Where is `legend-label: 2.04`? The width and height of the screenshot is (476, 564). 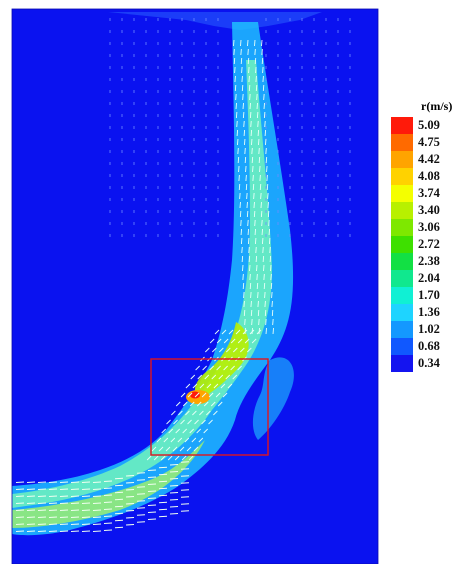 legend-label: 2.04 is located at coordinates (429, 278).